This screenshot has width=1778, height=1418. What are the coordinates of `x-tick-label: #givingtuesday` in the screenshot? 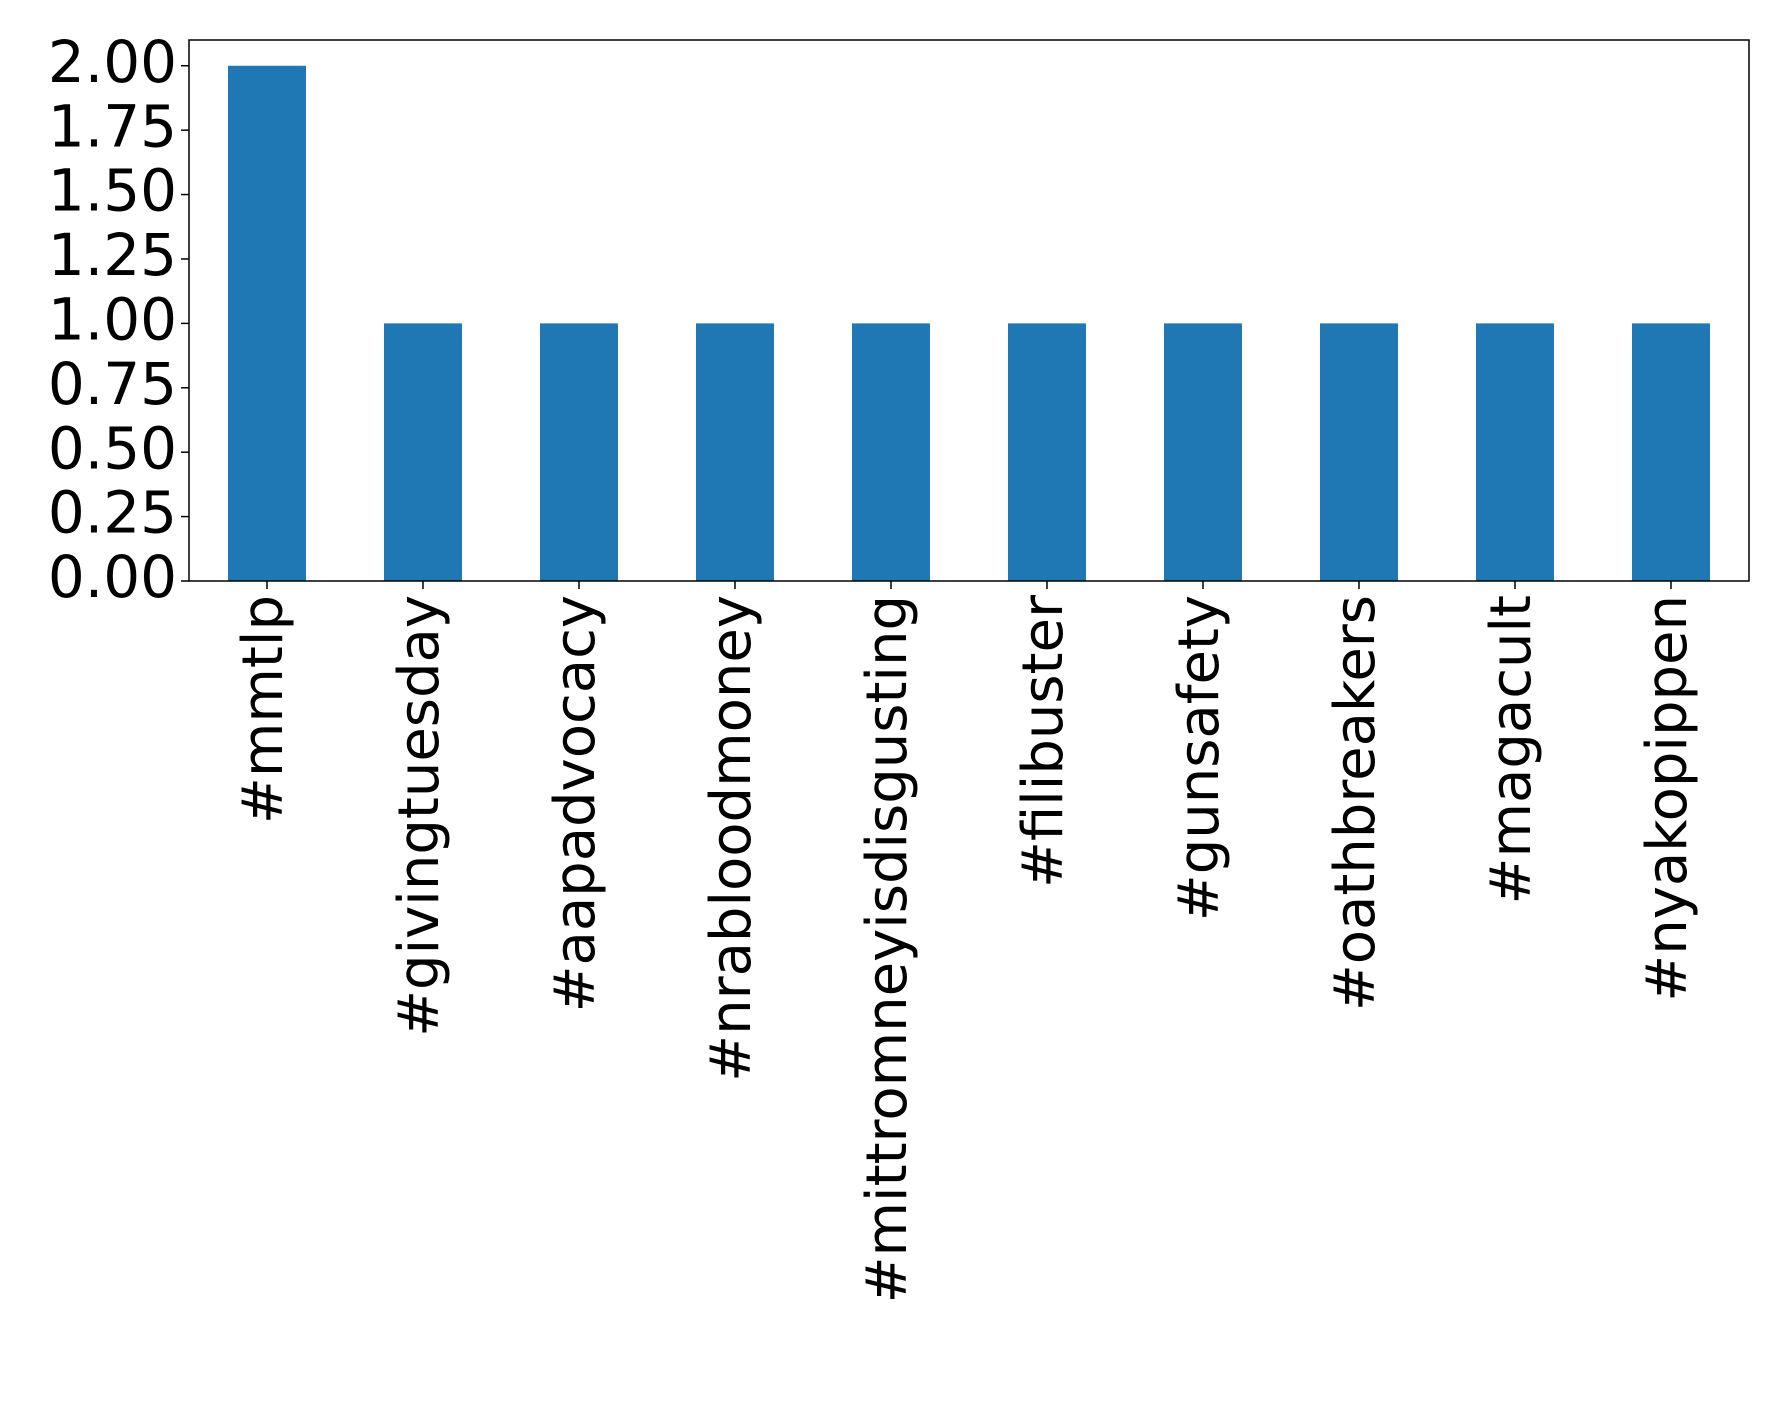 It's located at (419, 816).